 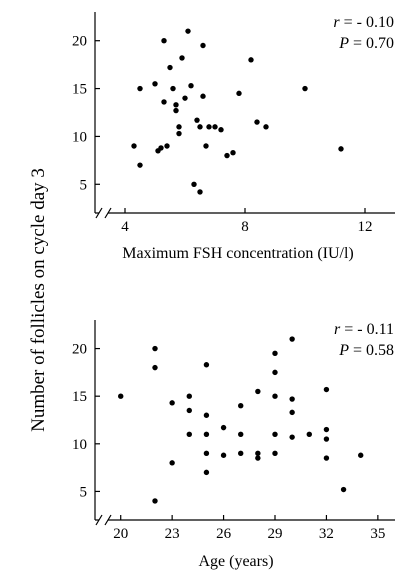 I want to click on age-y-tick-label: 15, so click(x=79, y=397).